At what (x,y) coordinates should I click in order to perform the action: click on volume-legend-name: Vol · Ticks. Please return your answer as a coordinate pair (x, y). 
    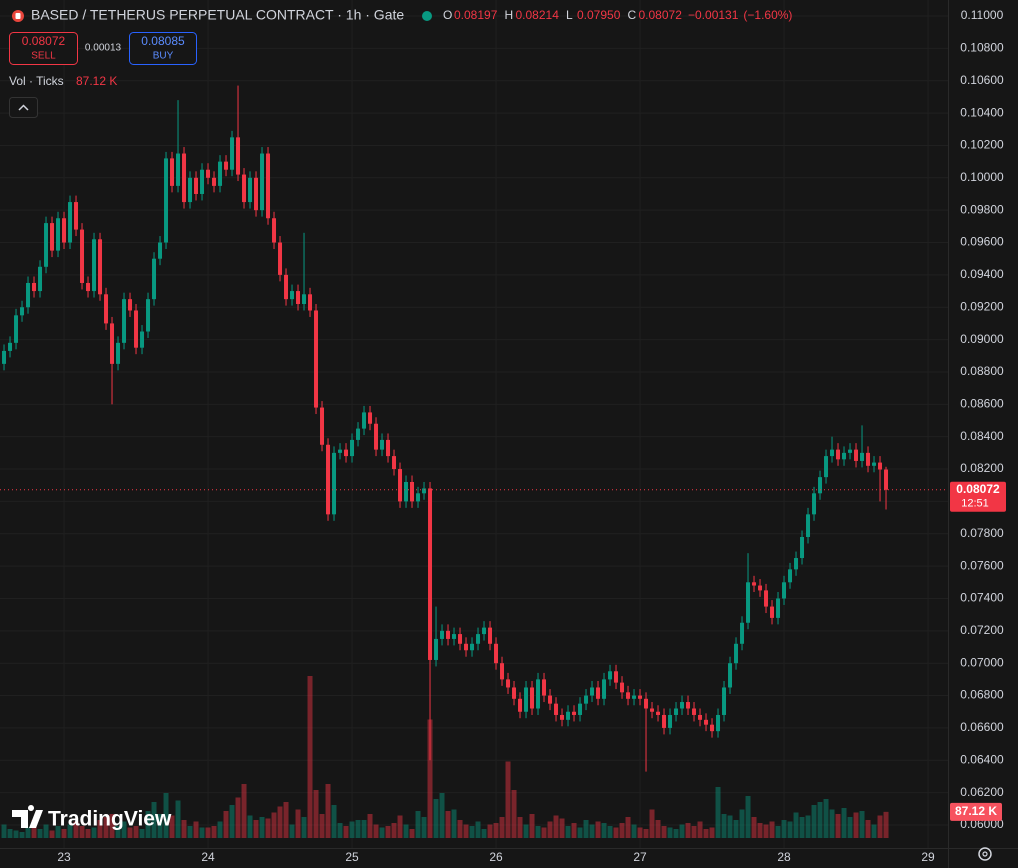
    Looking at the image, I should click on (36, 81).